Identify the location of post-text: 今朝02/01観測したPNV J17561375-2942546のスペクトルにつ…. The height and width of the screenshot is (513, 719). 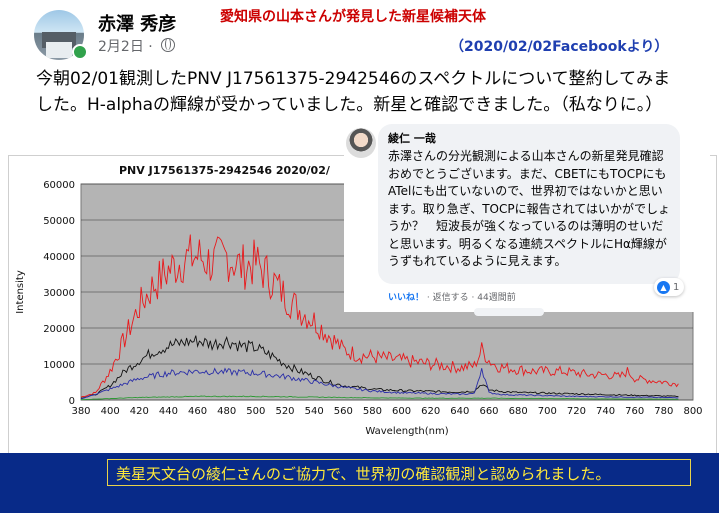
(353, 92).